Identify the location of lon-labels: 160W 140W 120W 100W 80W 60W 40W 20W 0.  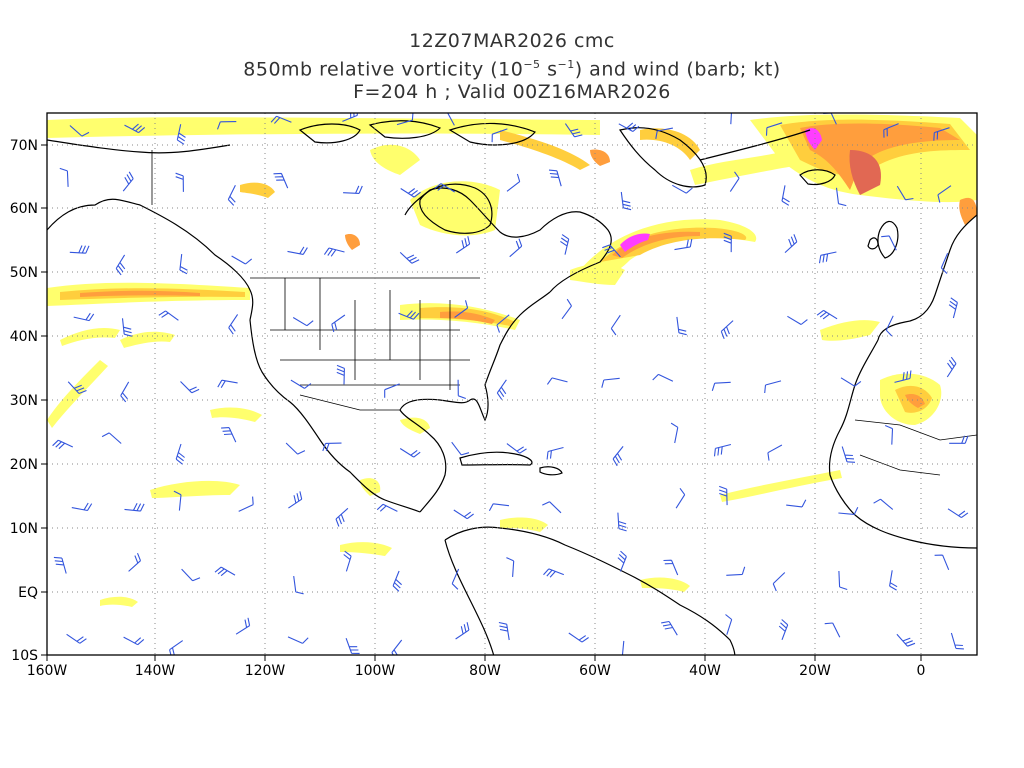
(476, 671).